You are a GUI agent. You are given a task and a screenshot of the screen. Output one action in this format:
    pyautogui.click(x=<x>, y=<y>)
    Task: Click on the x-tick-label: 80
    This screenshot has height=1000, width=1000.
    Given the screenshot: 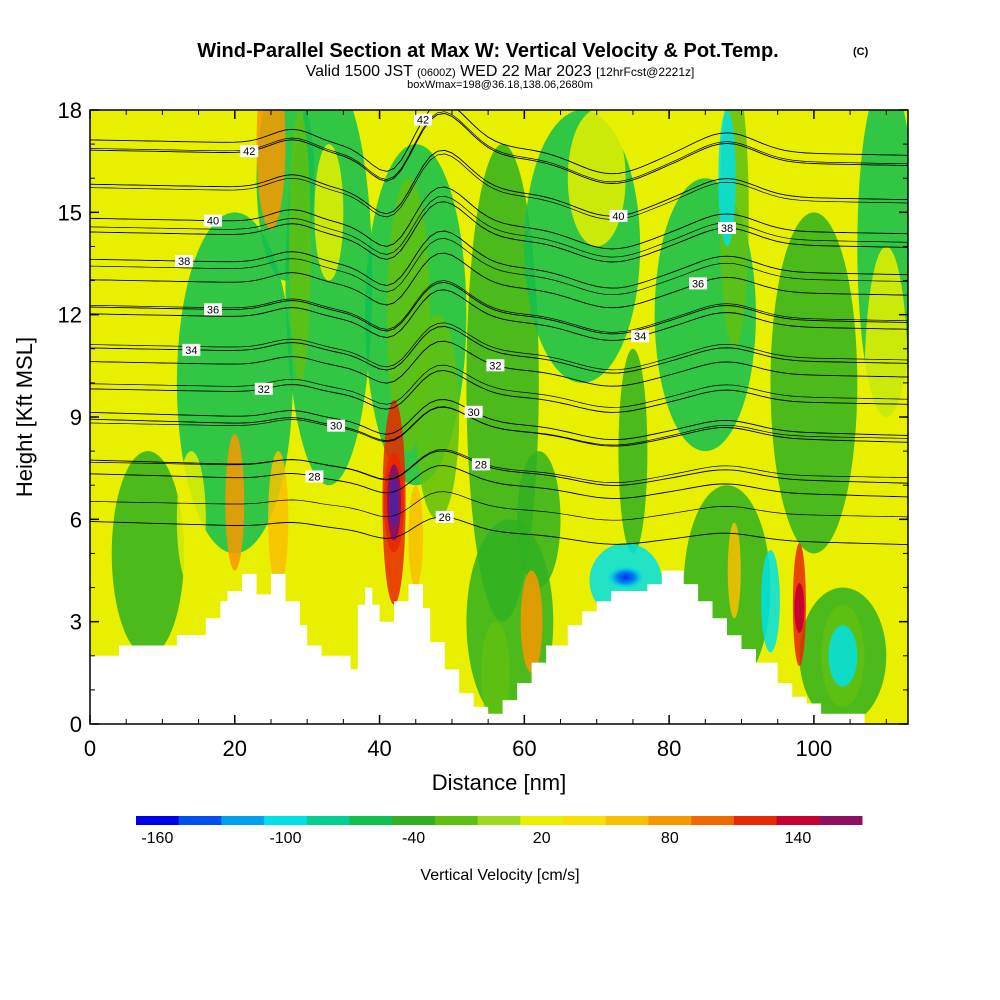 What is the action you would take?
    pyautogui.click(x=669, y=748)
    